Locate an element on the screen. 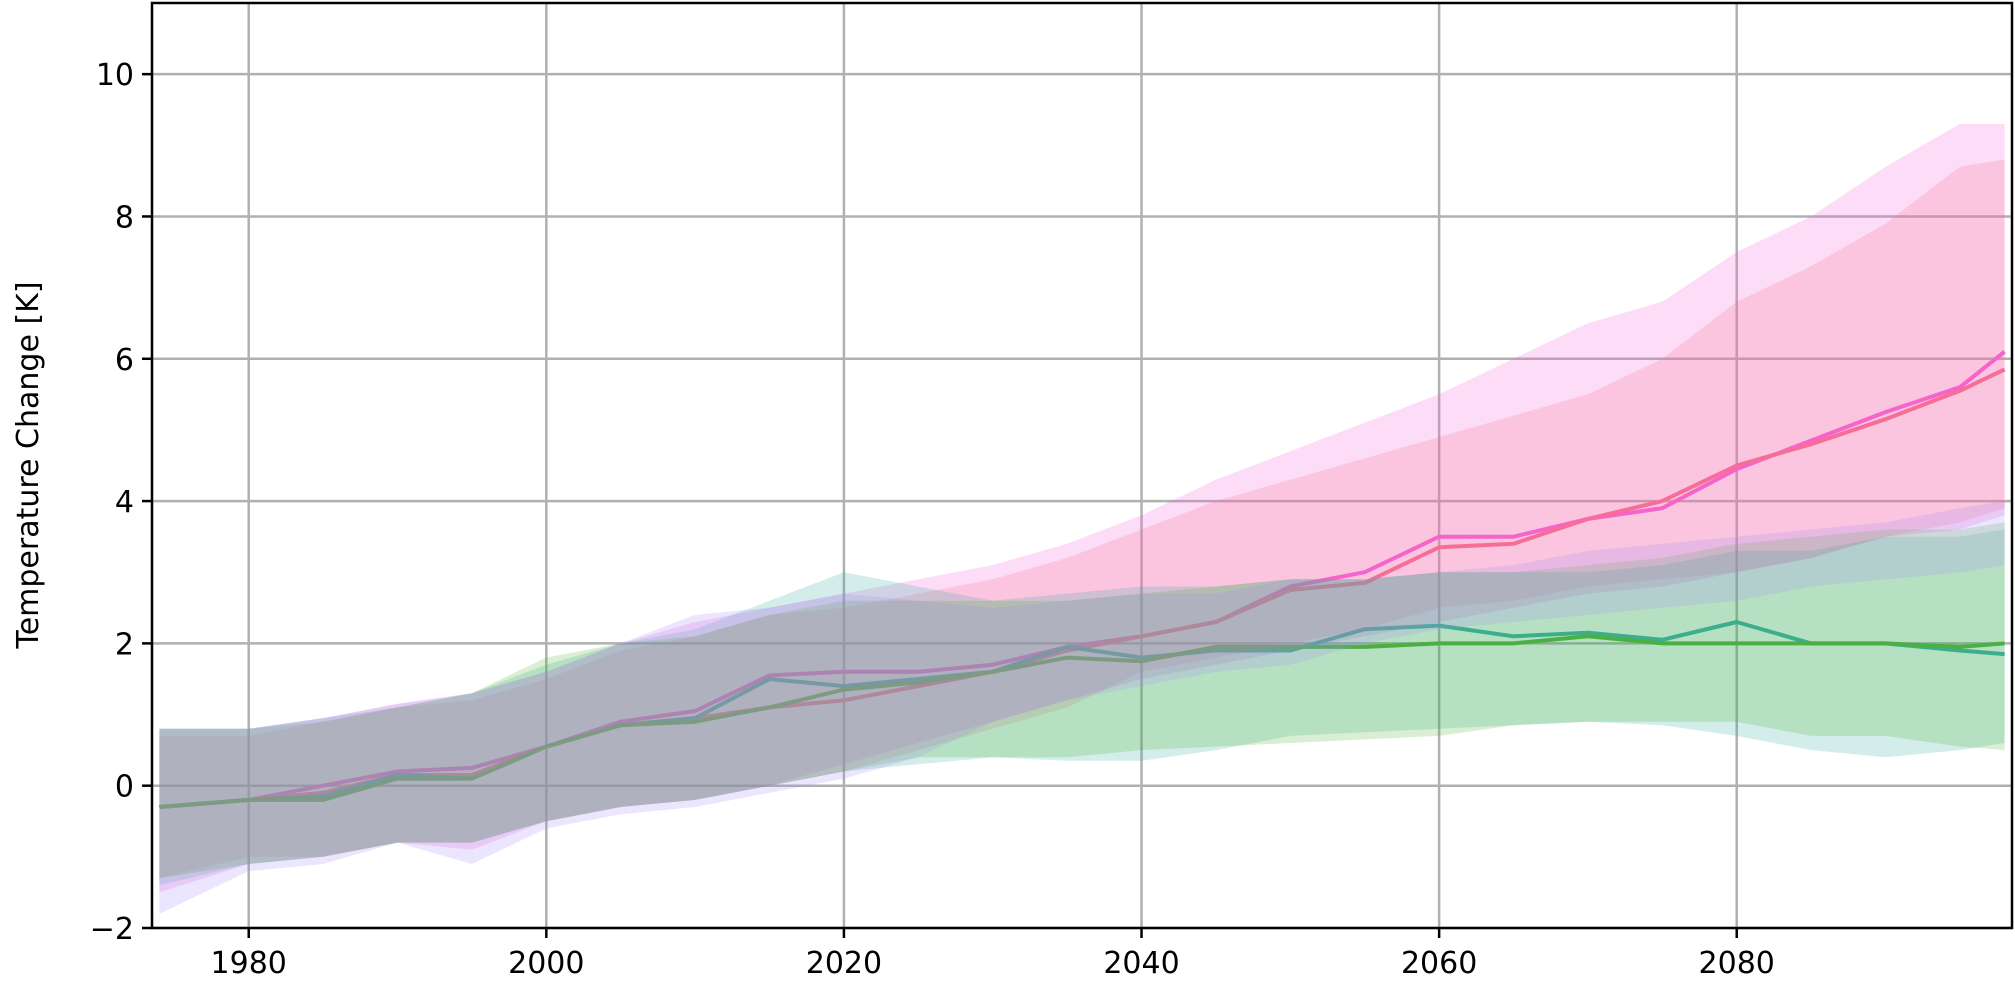 The height and width of the screenshot is (999, 2015). y-tick-label: 2 is located at coordinates (124, 644).